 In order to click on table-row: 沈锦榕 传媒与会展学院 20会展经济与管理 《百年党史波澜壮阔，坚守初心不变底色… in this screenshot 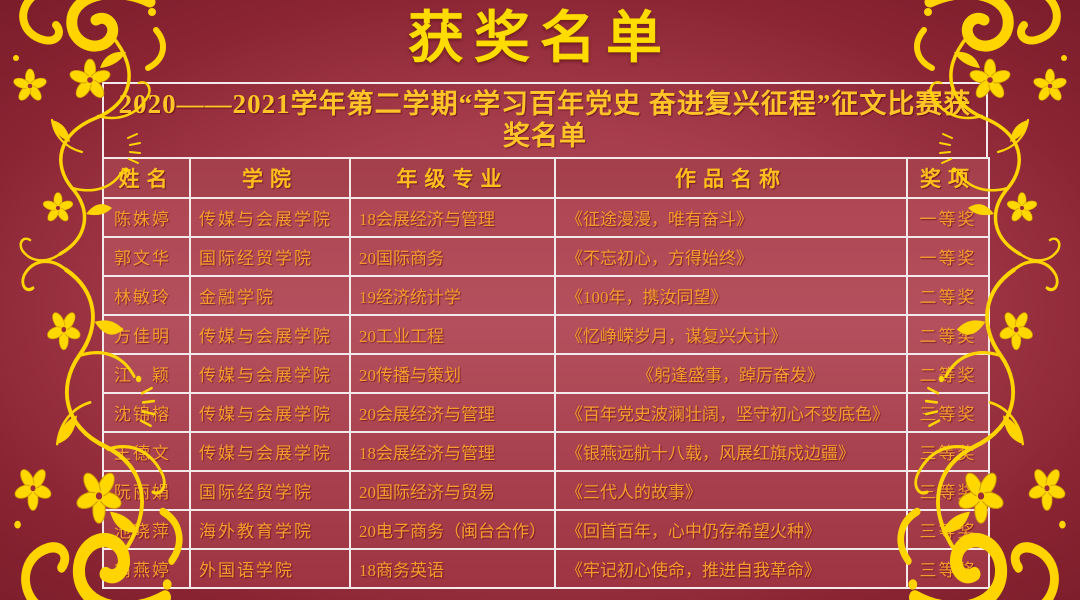, I will do `click(546, 412)`.